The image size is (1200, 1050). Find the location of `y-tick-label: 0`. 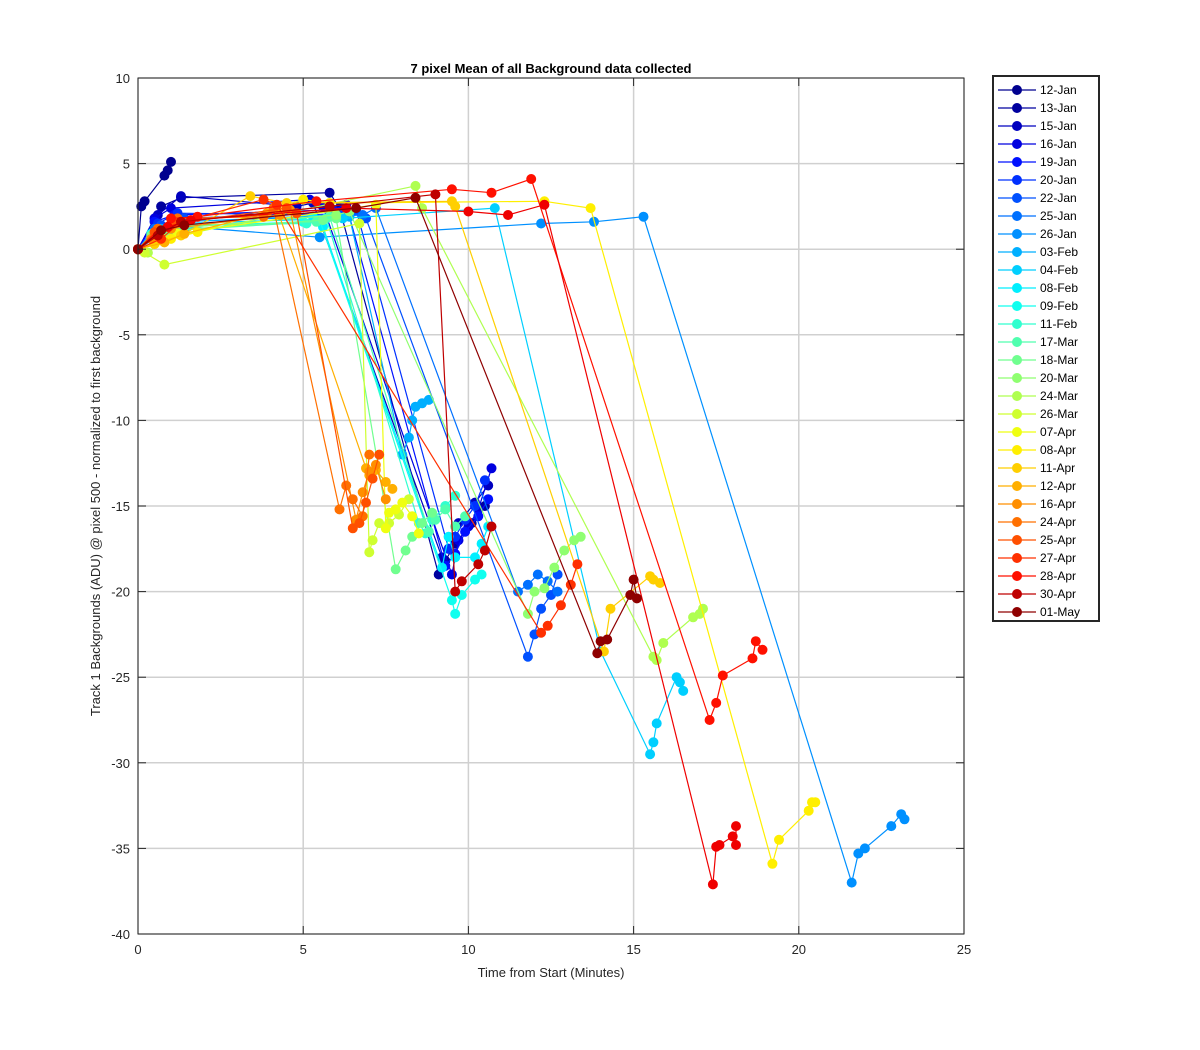

y-tick-label: 0 is located at coordinates (126, 249).